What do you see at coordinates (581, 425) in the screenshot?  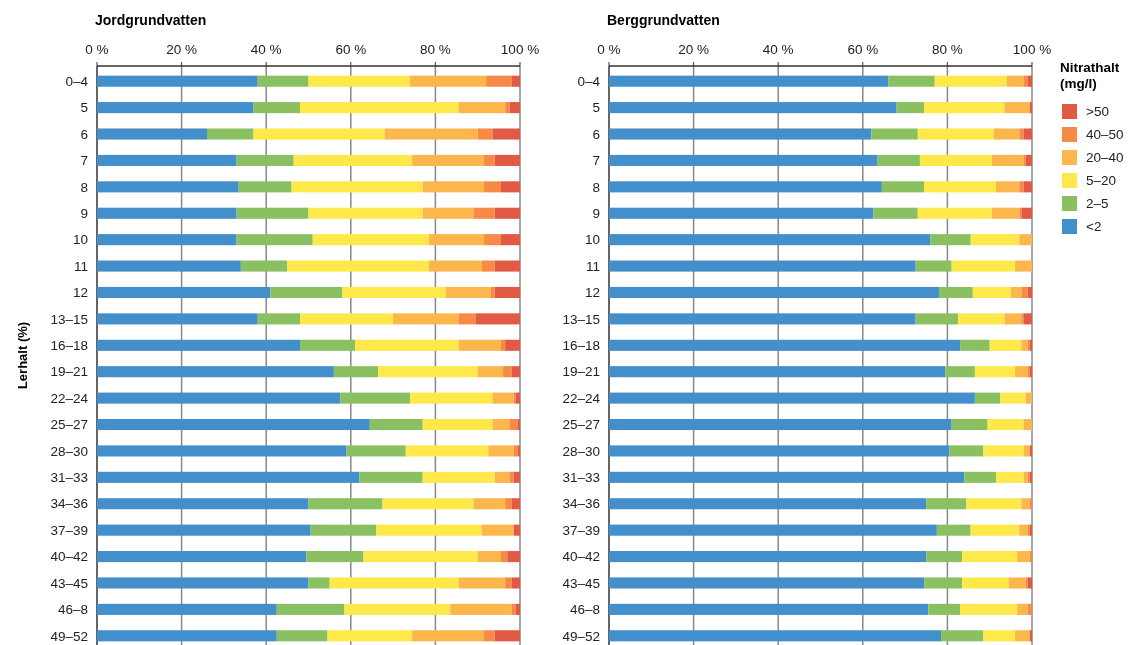 I see `y-tick-label: 25–27` at bounding box center [581, 425].